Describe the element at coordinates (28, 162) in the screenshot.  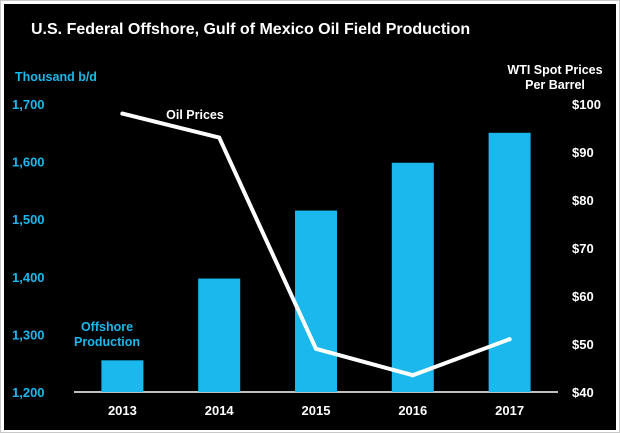
I see `left-tick-label: 1,600` at that location.